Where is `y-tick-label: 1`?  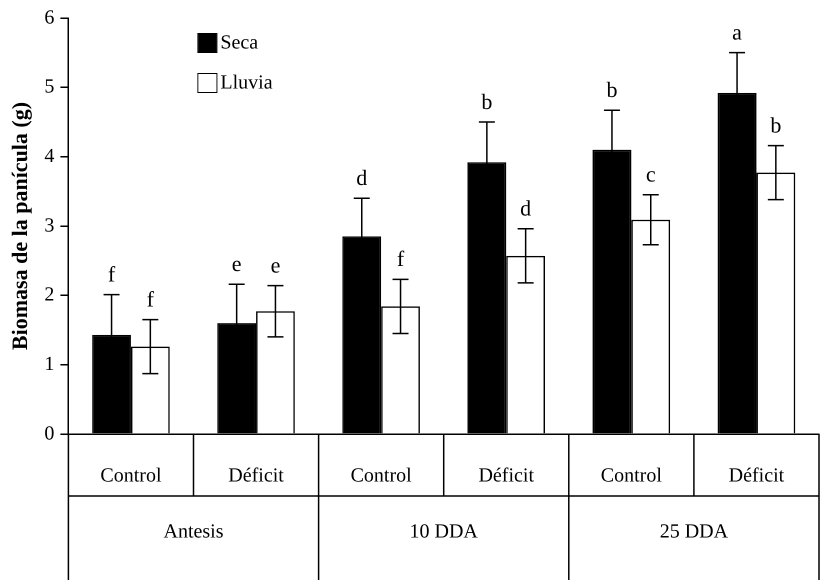 y-tick-label: 1 is located at coordinates (49, 363).